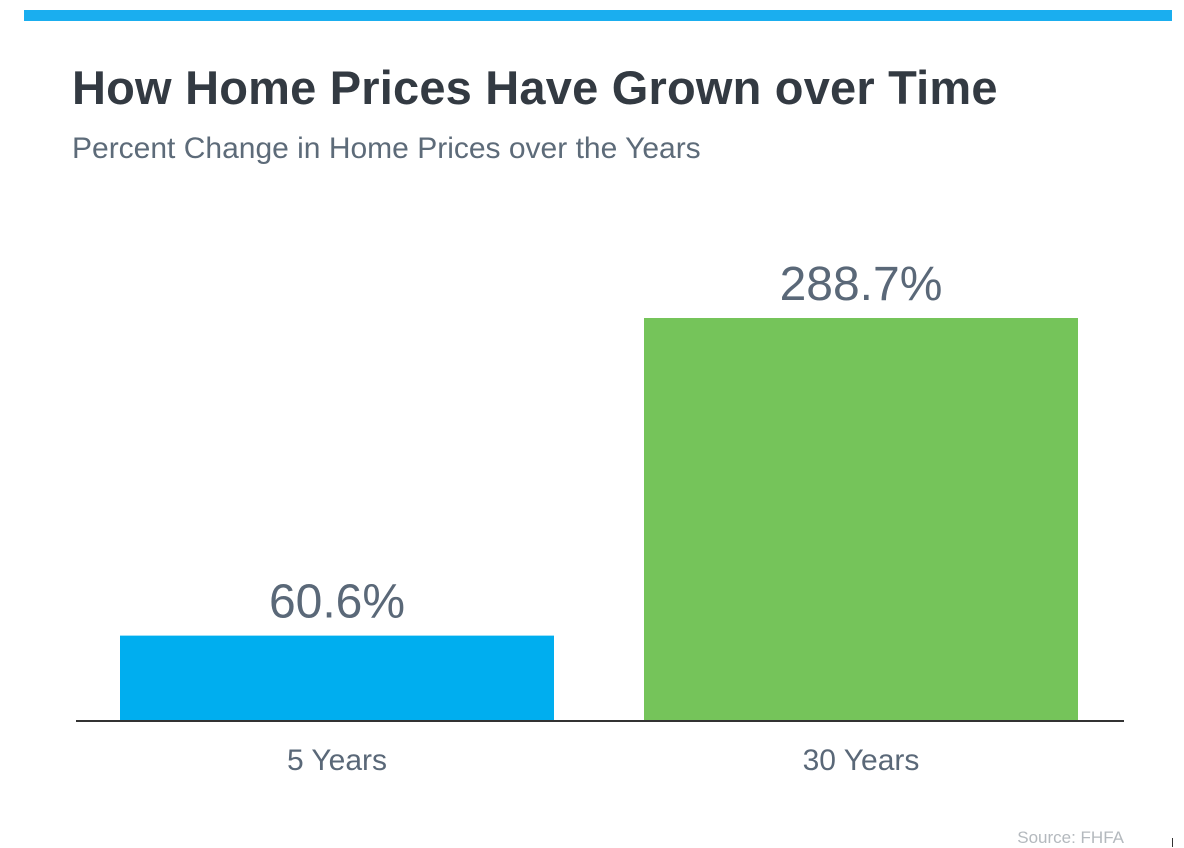 The image size is (1184, 848). I want to click on top-accent-bar, so click(598, 15).